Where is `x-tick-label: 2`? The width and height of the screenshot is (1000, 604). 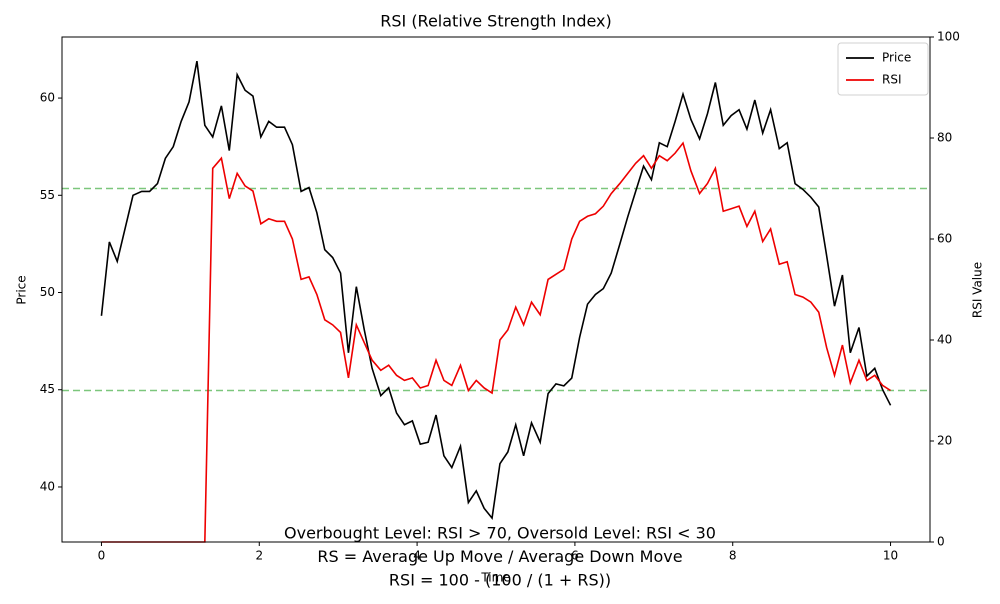
x-tick-label: 2 is located at coordinates (259, 556).